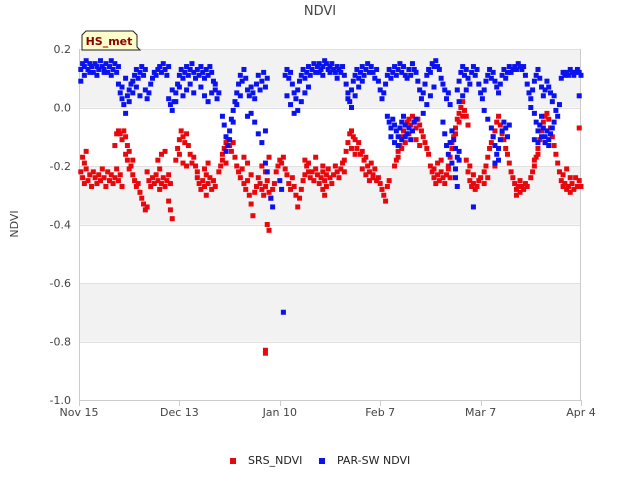 The image size is (640, 484). I want to click on x-tick-label: Mar 7, so click(480, 412).